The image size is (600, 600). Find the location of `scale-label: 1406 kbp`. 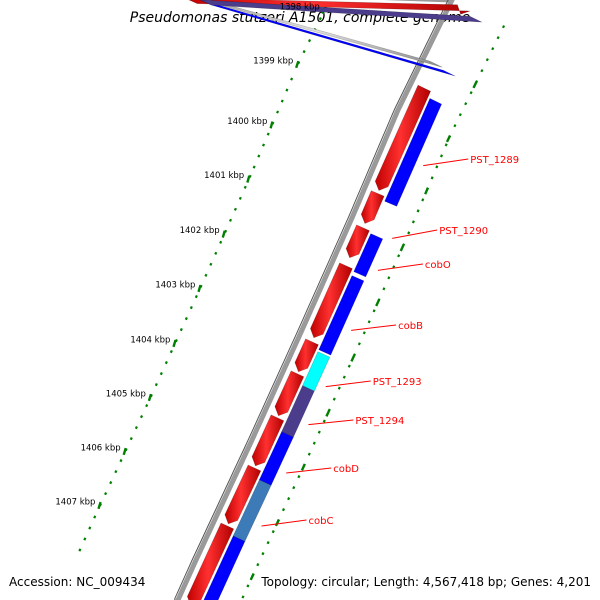

scale-label: 1406 kbp is located at coordinates (101, 448).